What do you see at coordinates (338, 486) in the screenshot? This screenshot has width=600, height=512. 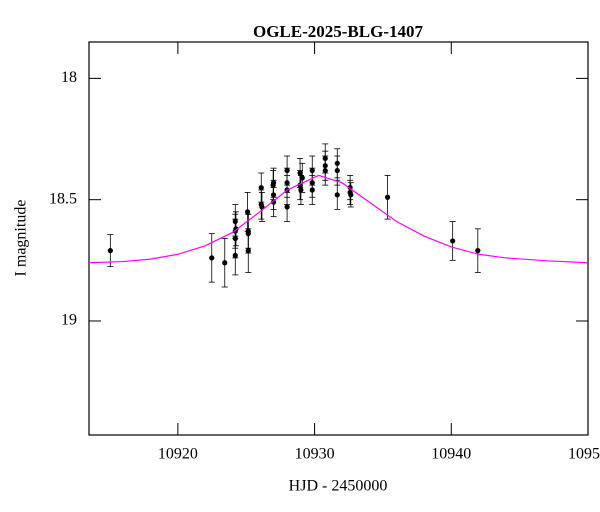 I see `x-axis-label: HJD - 2450000` at bounding box center [338, 486].